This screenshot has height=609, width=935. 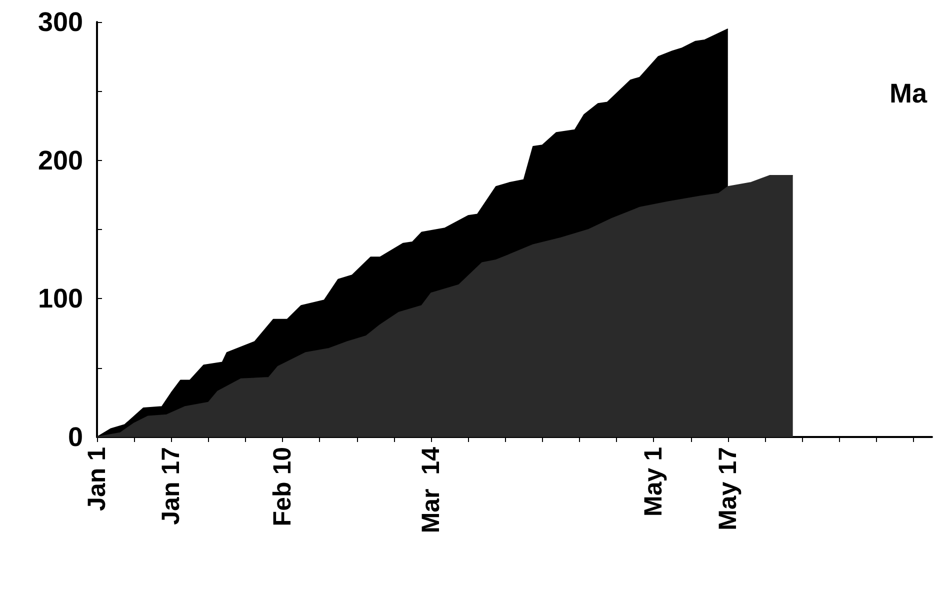 I want to click on x-tick-label: Feb 10, so click(x=282, y=486).